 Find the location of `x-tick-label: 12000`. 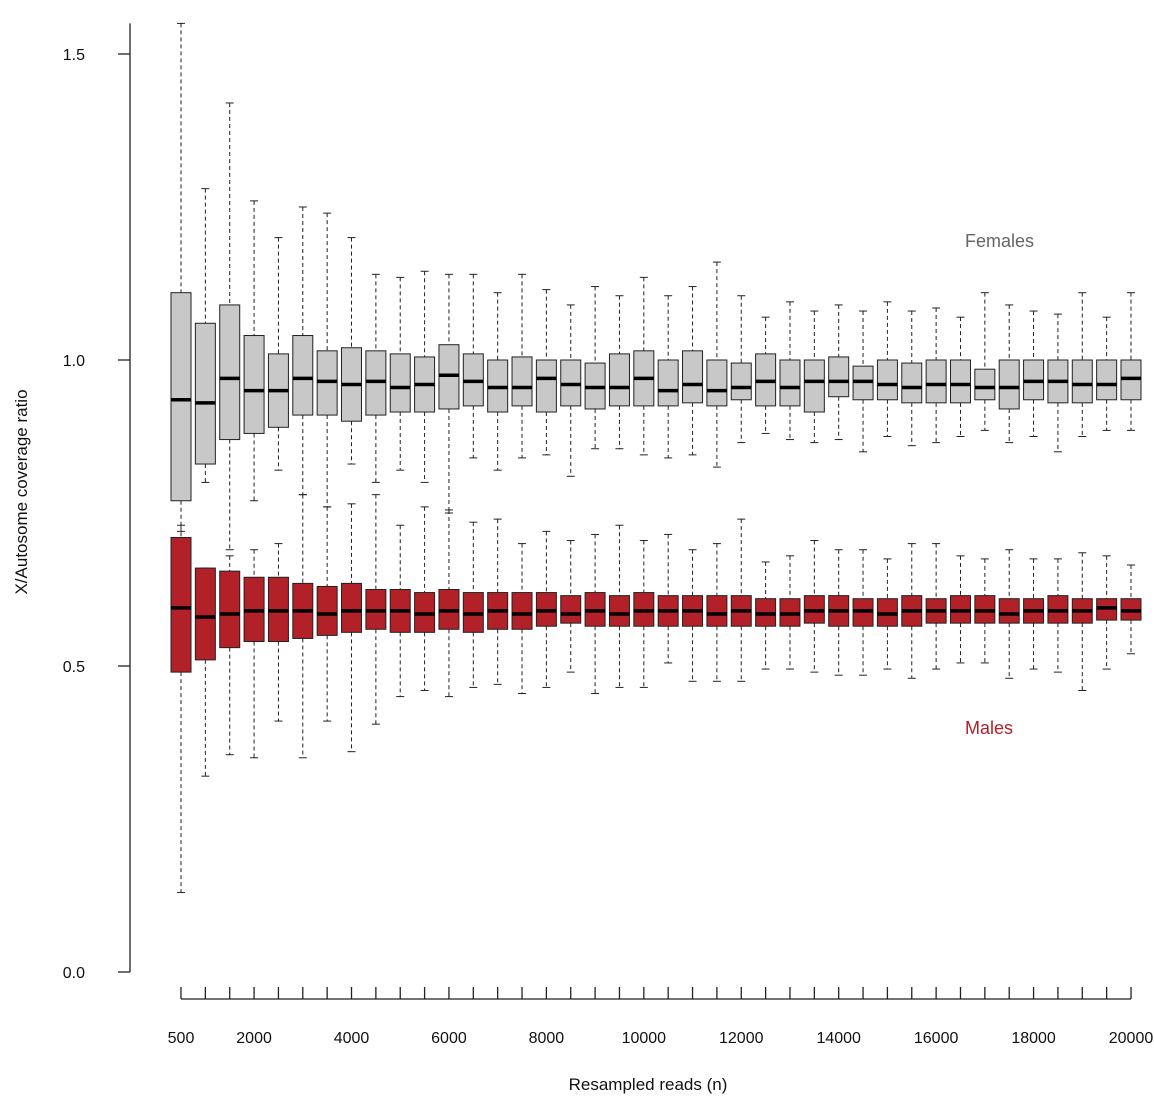

x-tick-label: 12000 is located at coordinates (741, 1038).